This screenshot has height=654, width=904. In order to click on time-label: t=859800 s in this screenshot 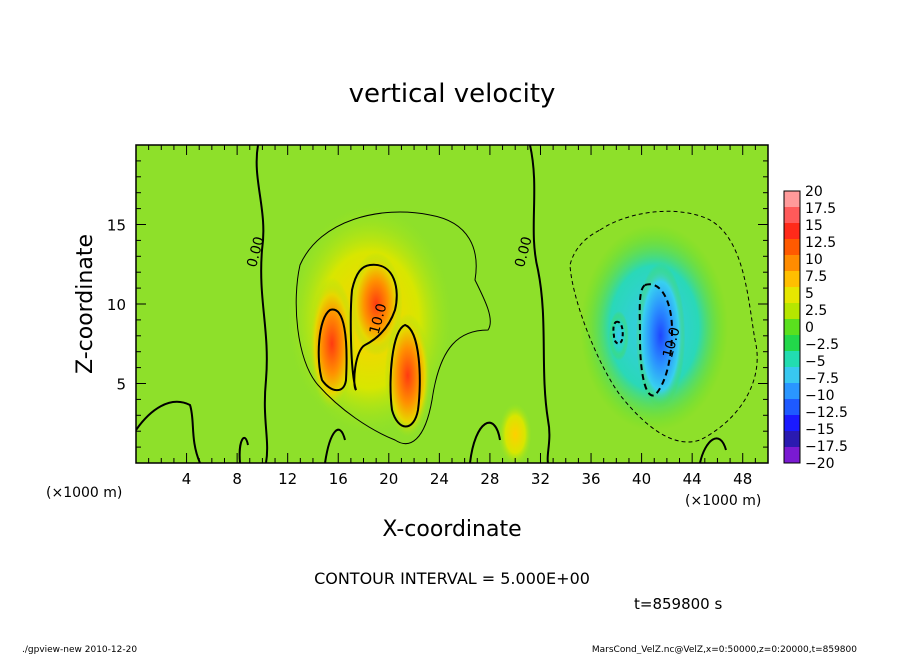, I will do `click(678, 604)`.